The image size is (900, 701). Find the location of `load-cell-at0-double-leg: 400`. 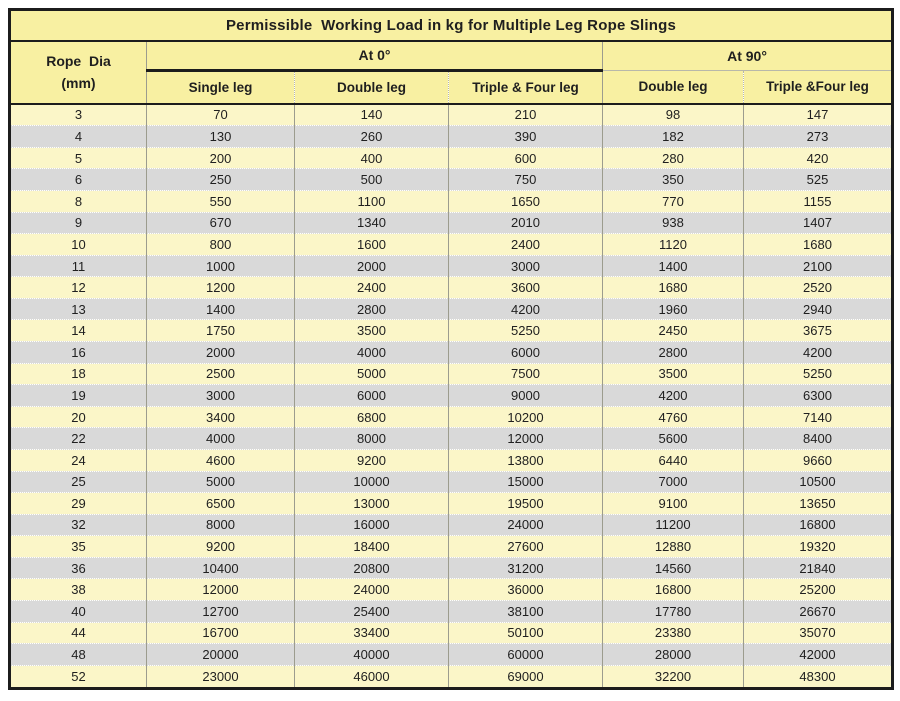

load-cell-at0-double-leg: 400 is located at coordinates (371, 157).